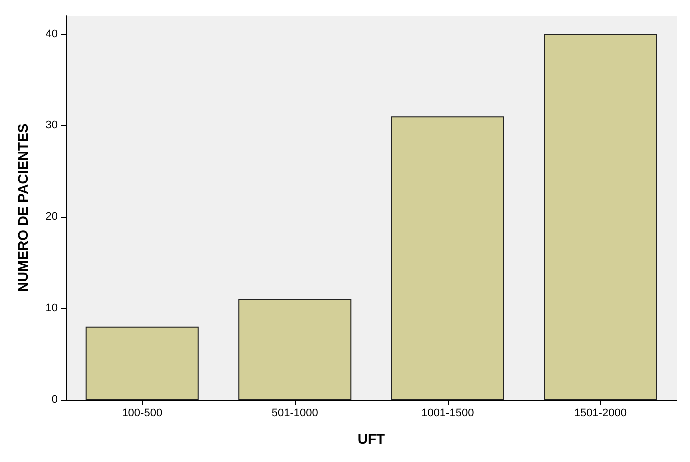  I want to click on y-tick-label: 30, so click(52, 126).